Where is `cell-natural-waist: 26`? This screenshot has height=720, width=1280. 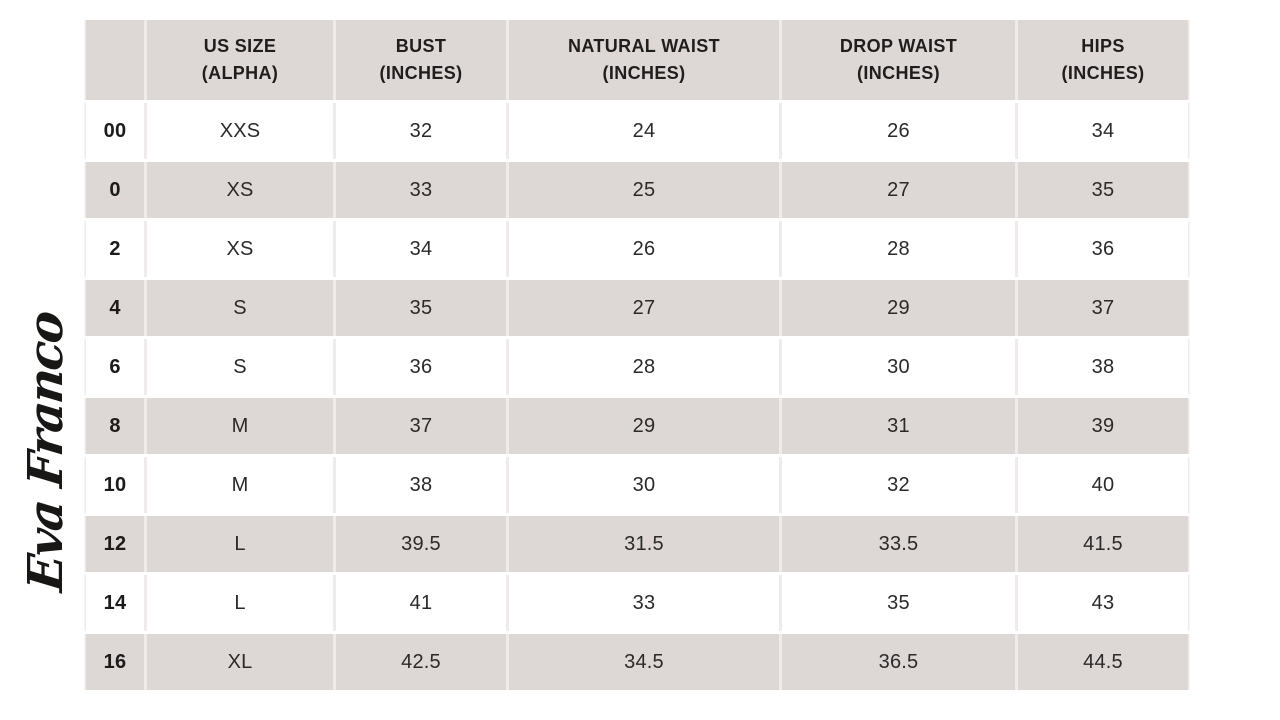
cell-natural-waist: 26 is located at coordinates (644, 249).